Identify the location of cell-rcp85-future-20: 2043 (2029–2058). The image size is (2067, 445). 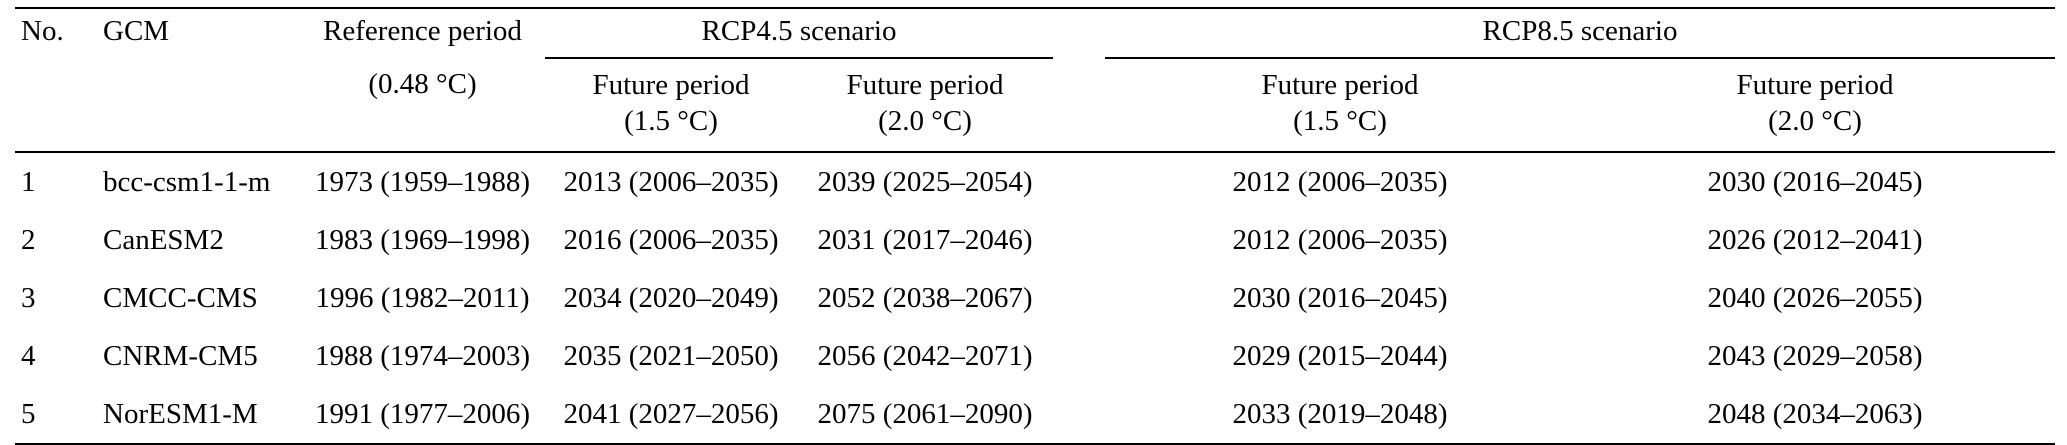
(1815, 356).